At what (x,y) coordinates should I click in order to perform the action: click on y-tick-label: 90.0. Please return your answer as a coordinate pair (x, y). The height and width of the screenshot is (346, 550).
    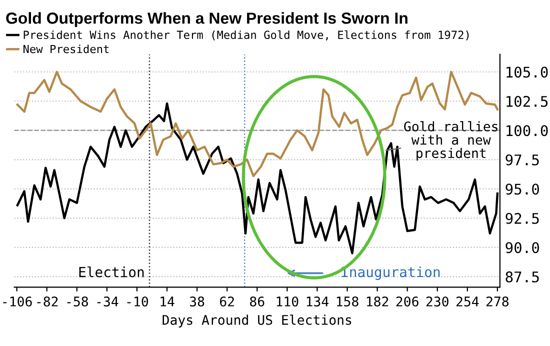
    Looking at the image, I should click on (522, 248).